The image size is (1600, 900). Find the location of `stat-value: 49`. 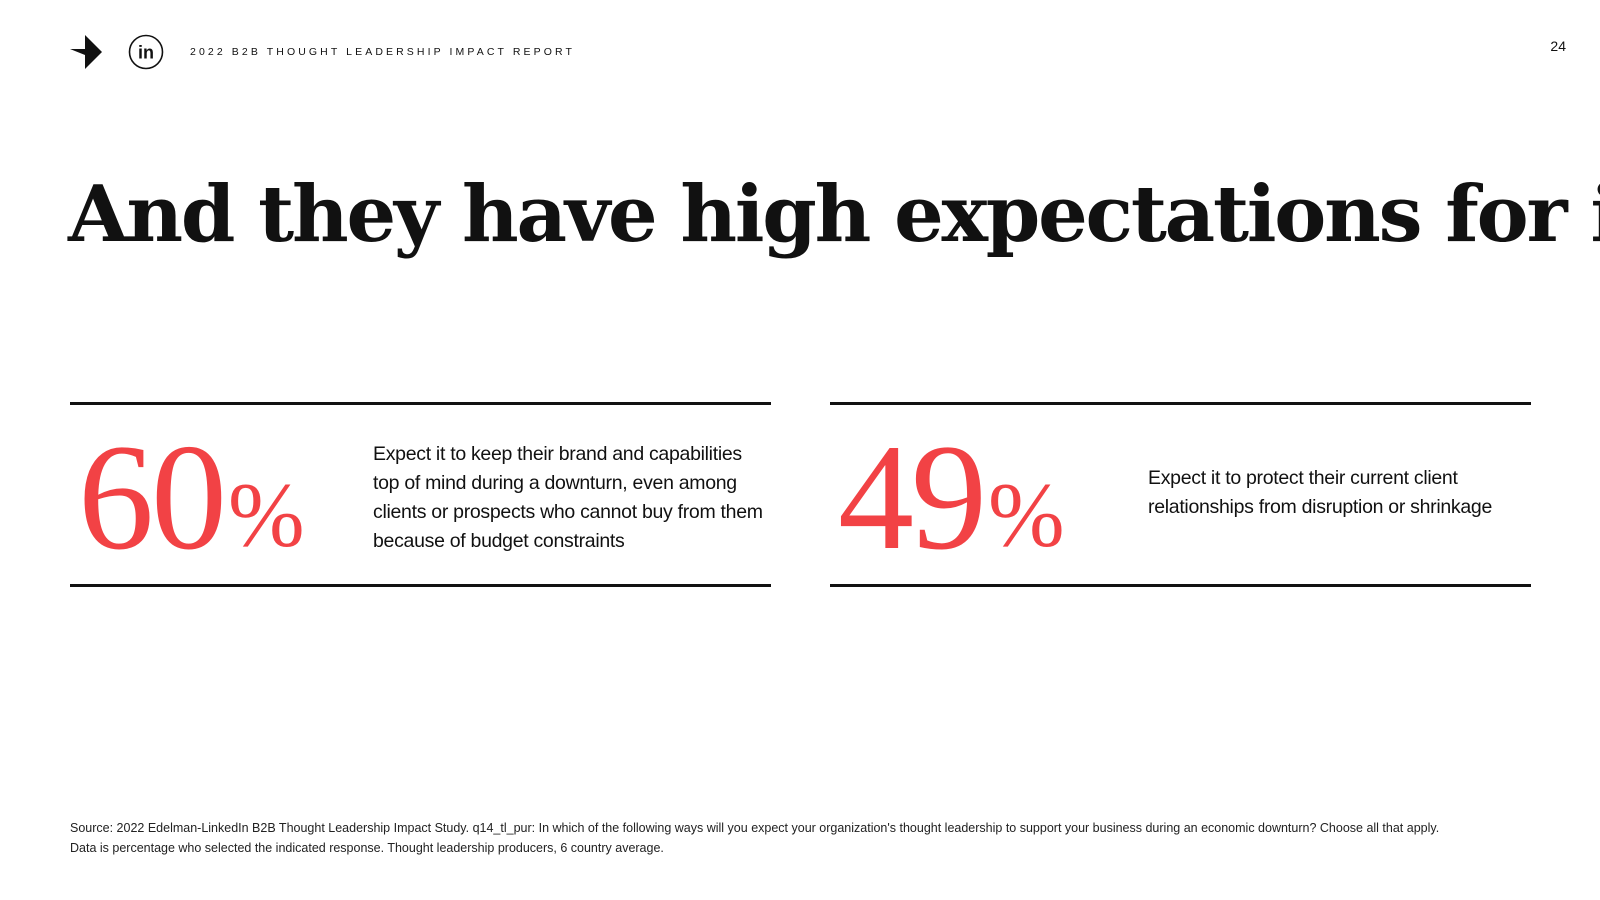

stat-value: 49 is located at coordinates (912, 497).